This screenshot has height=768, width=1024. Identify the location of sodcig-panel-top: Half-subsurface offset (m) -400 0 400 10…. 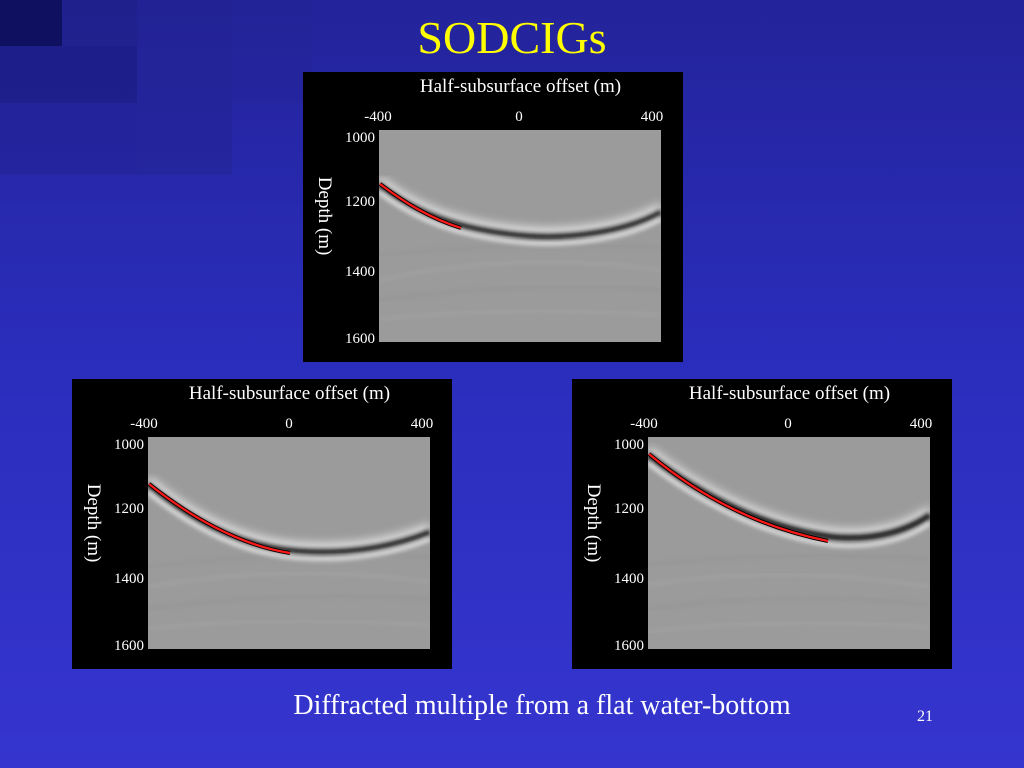
(493, 217).